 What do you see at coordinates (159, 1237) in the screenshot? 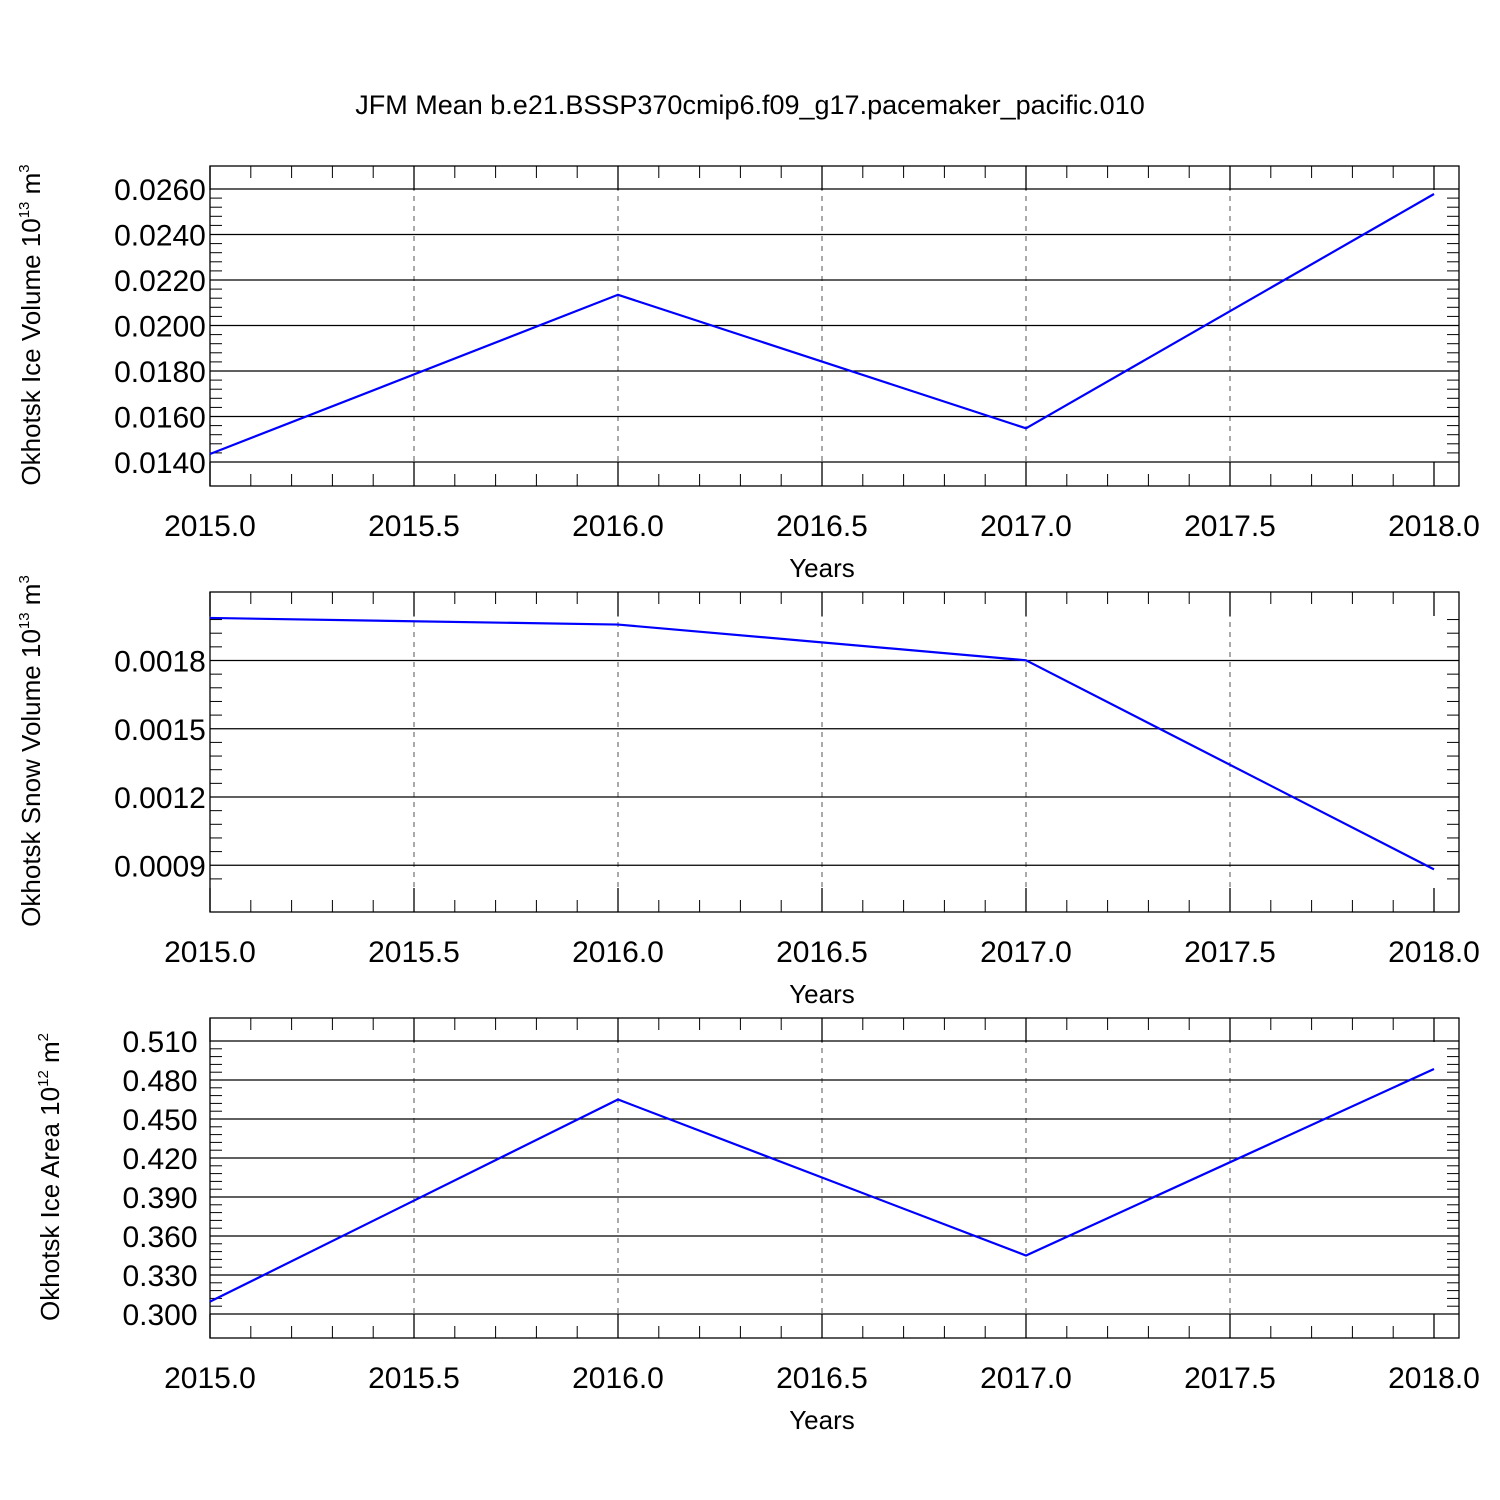
I see `y-tick-label: 0.360` at bounding box center [159, 1237].